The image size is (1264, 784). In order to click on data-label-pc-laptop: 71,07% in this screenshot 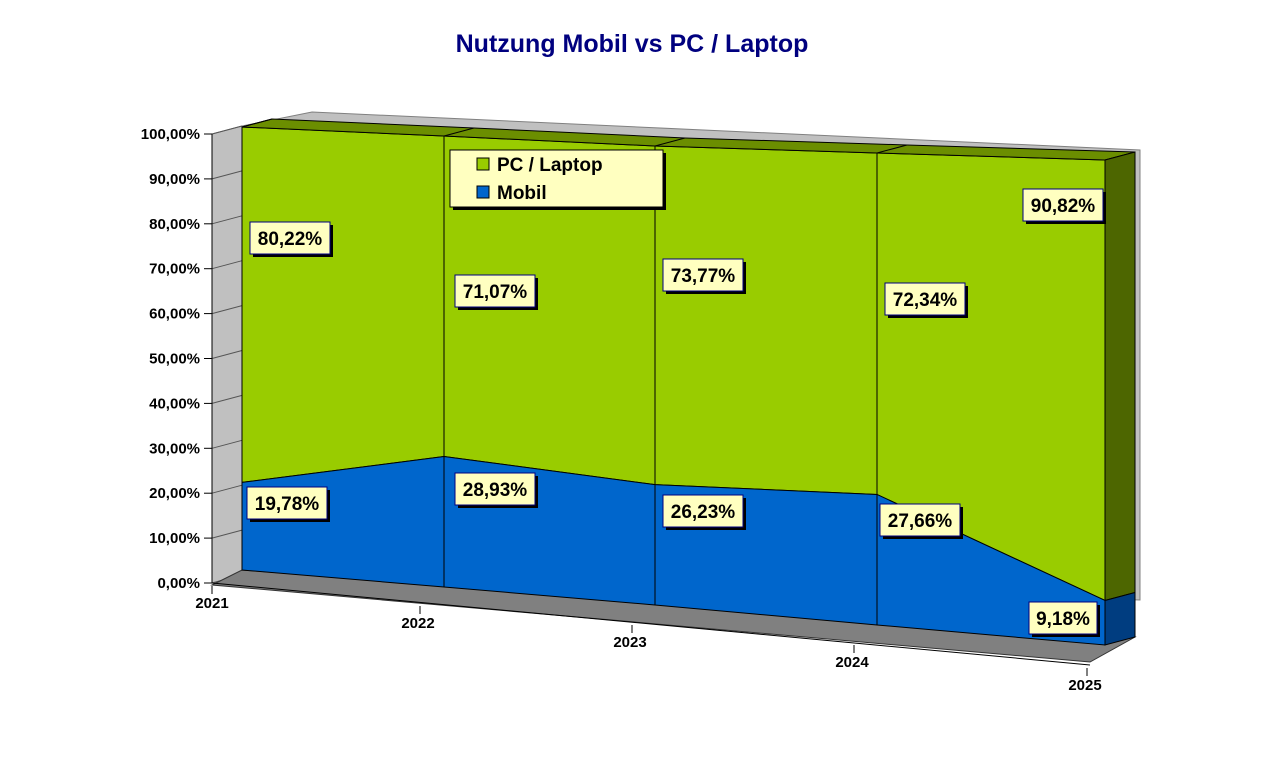, I will do `click(496, 292)`.